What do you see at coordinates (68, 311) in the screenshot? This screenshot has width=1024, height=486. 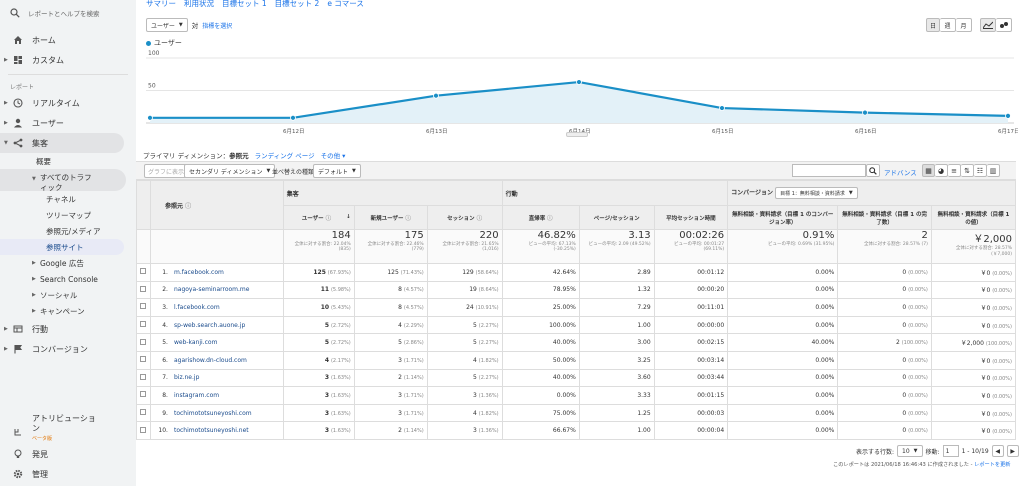 I see `sidebar-item-campaign: ▶ キャンペーン` at bounding box center [68, 311].